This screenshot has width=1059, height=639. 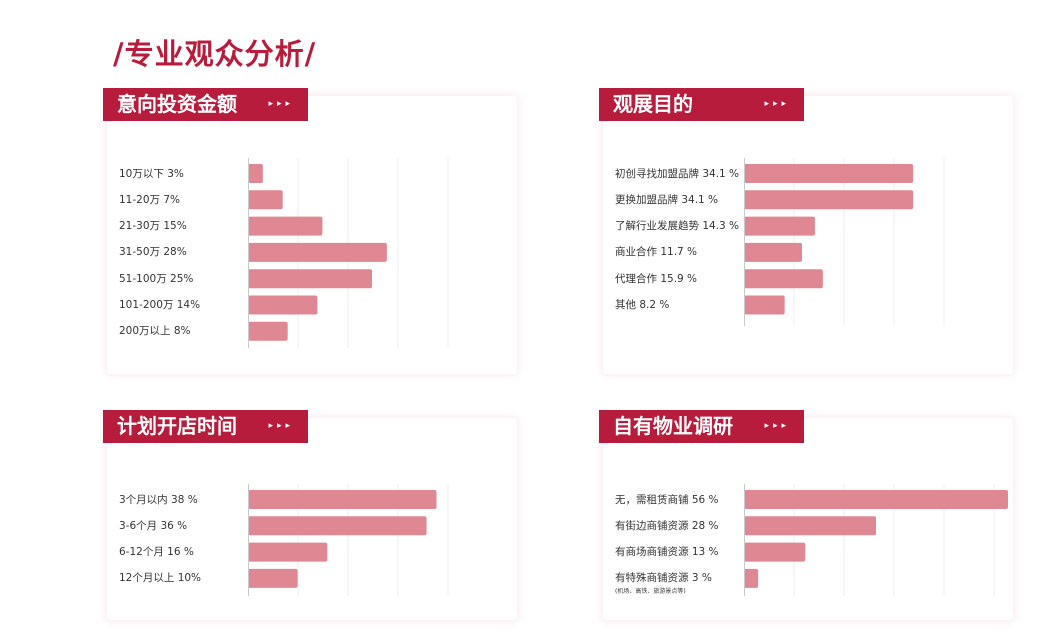 I want to click on property-title: 自有物业调研, so click(x=673, y=426).